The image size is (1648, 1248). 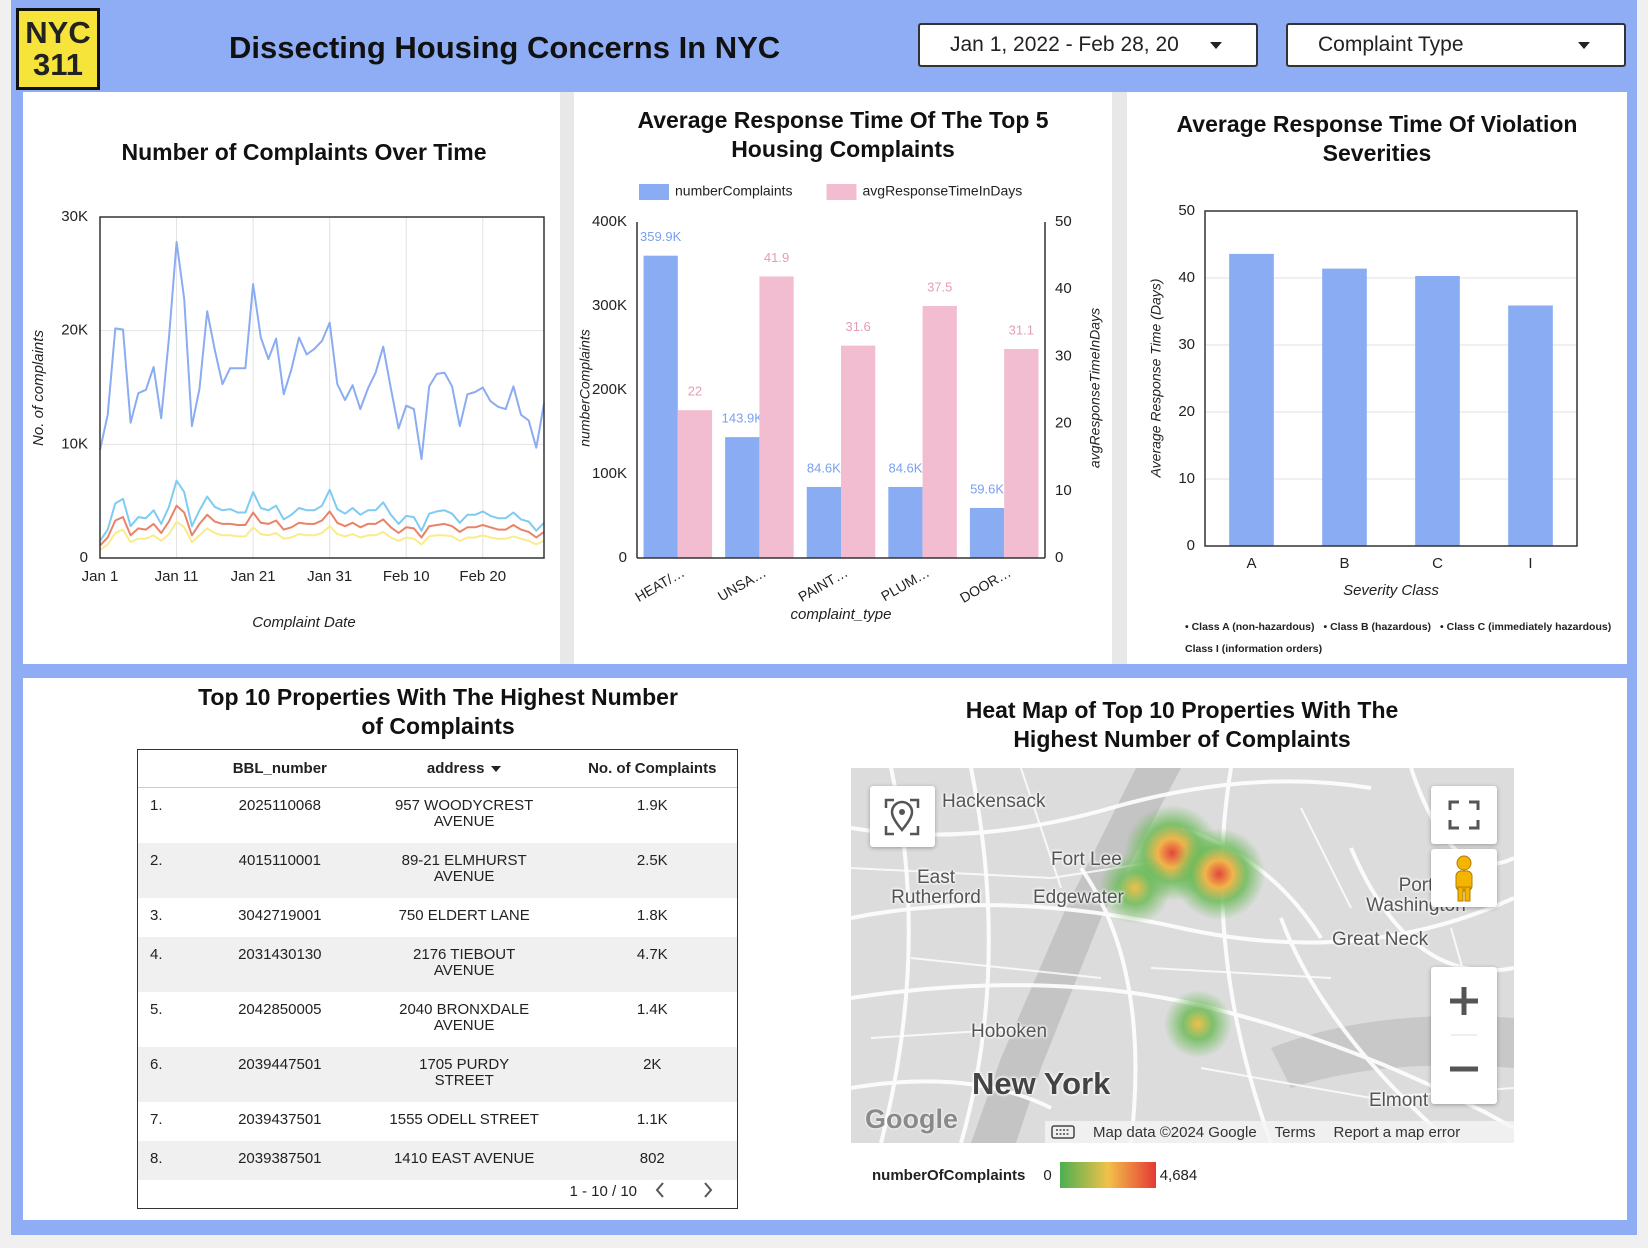 What do you see at coordinates (1021, 329) in the screenshot?
I see `bar-value-label: 31.1` at bounding box center [1021, 329].